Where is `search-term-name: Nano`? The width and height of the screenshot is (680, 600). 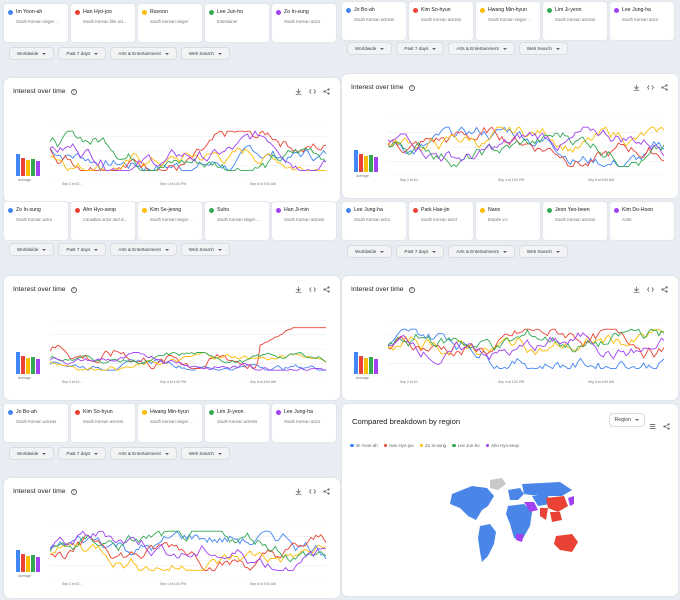
search-term-name: Nano is located at coordinates (494, 210).